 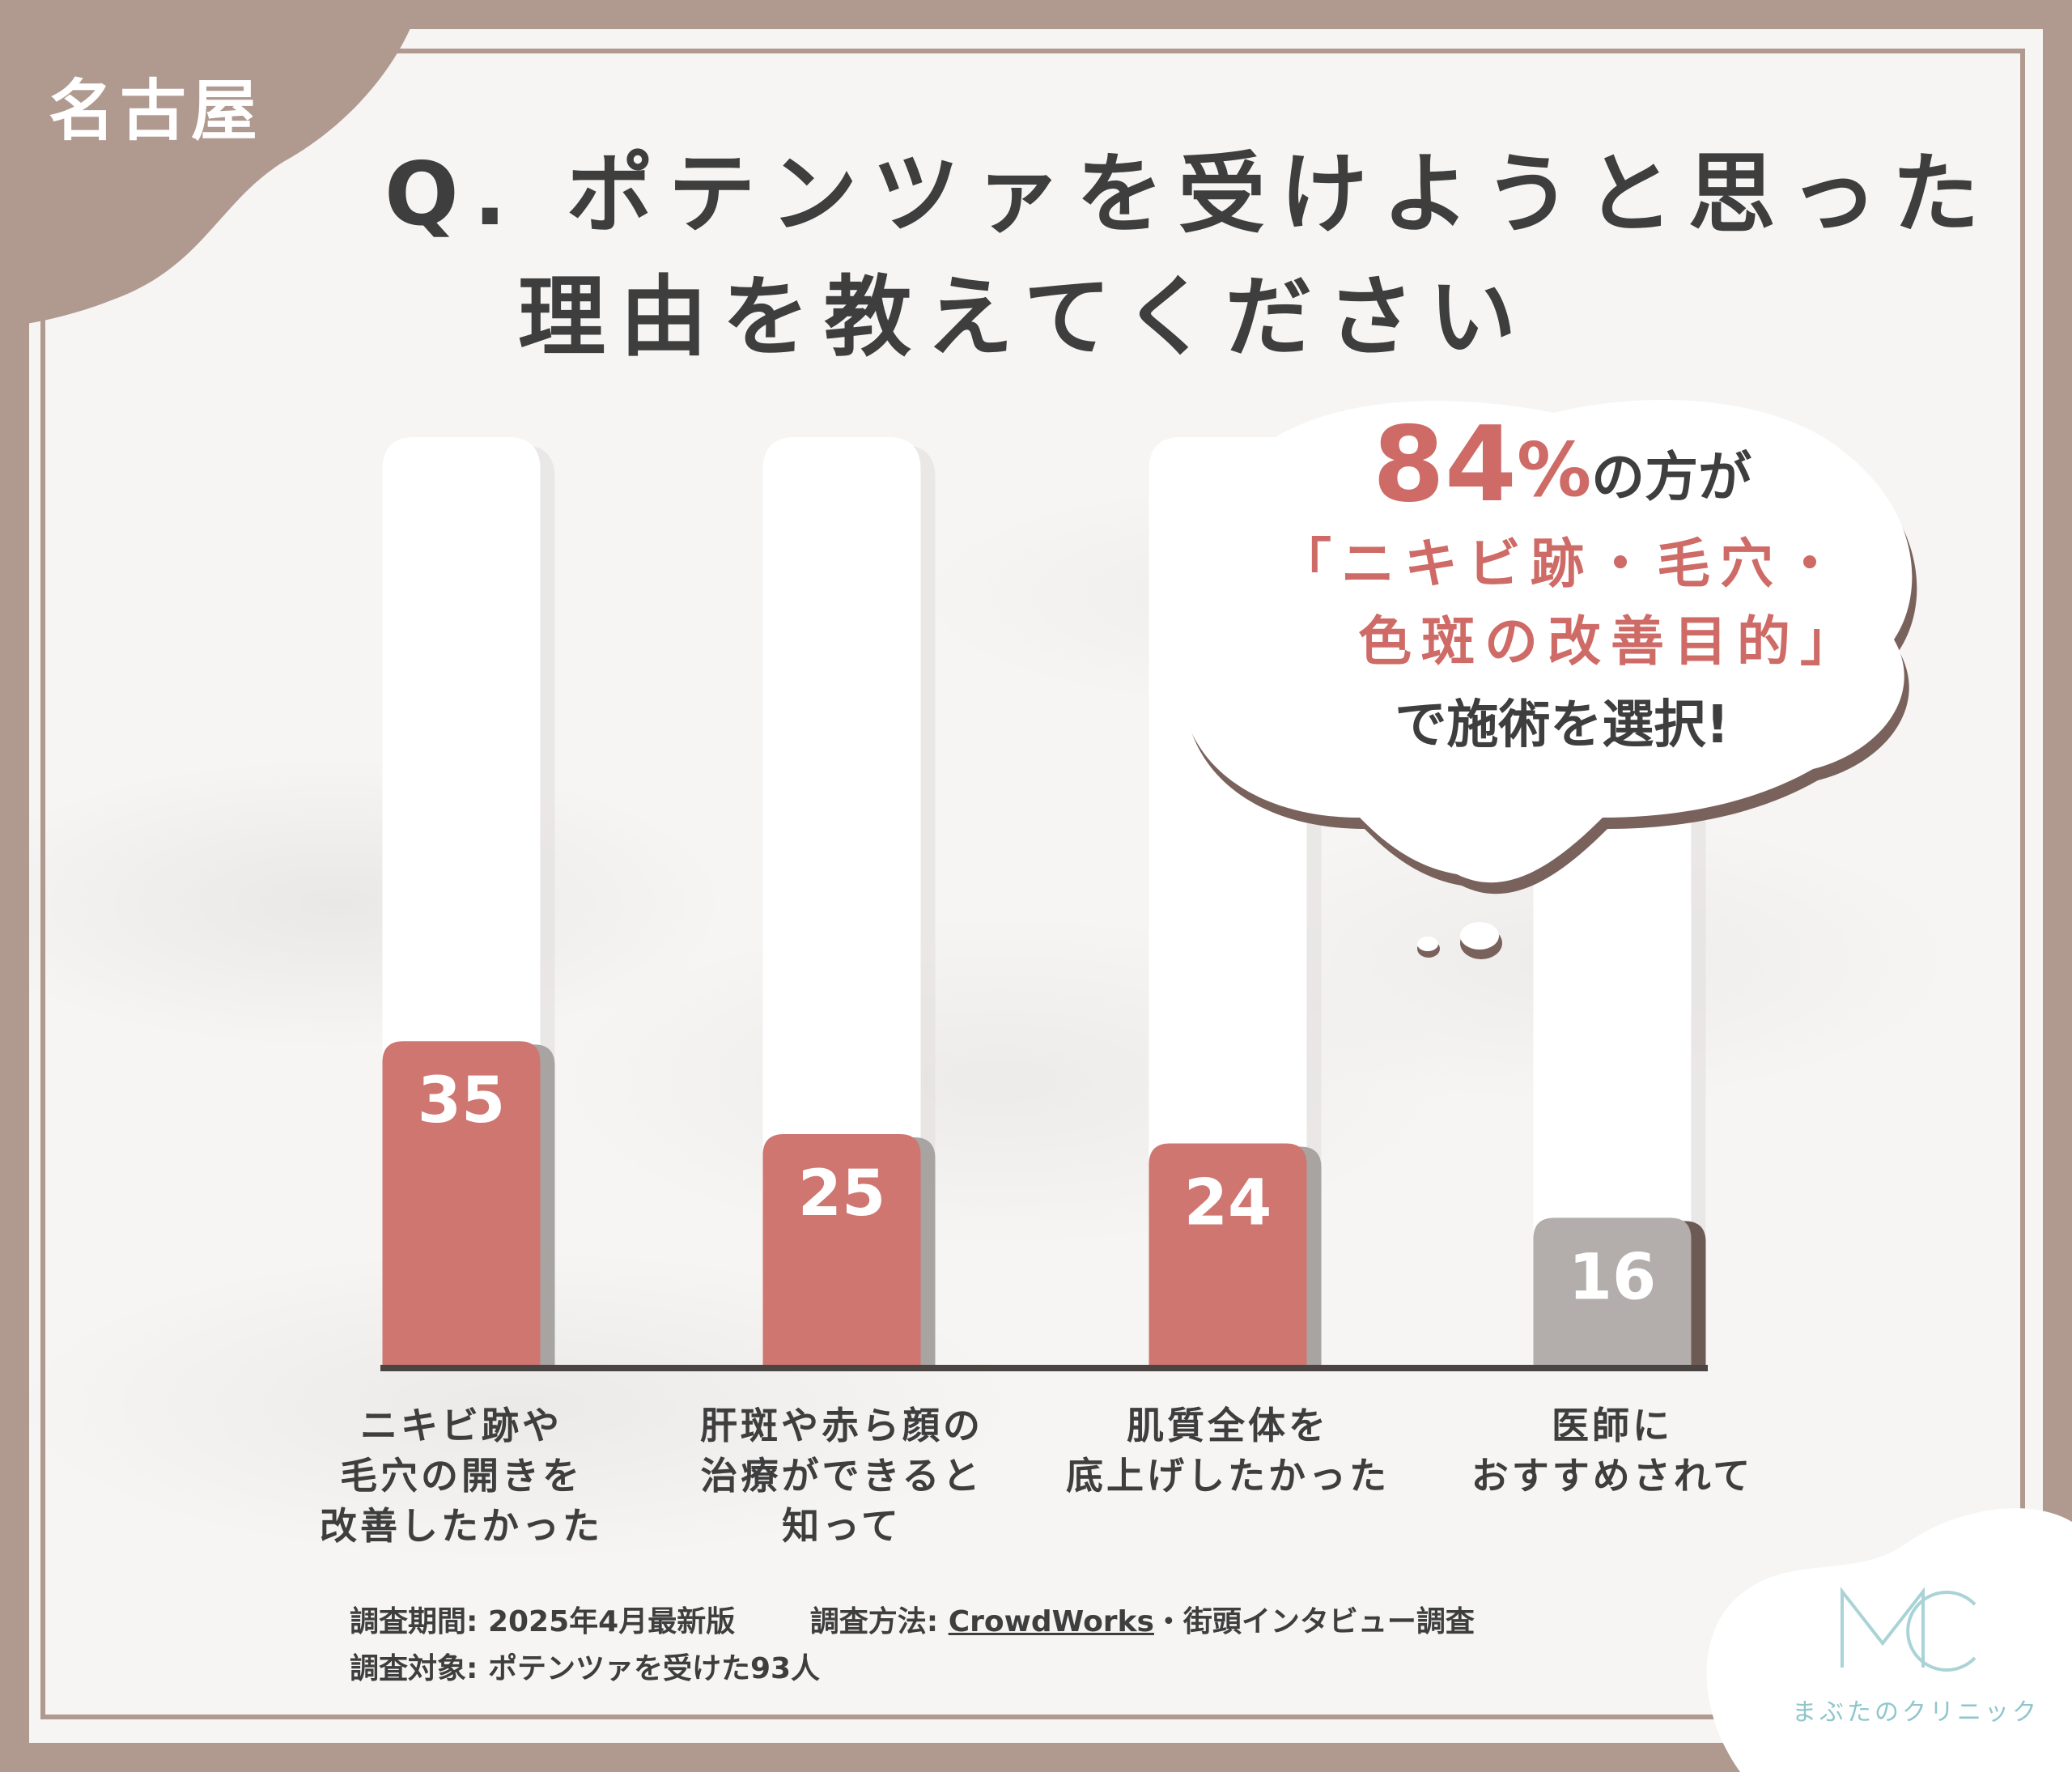 What do you see at coordinates (874, 1622) in the screenshot?
I see `survey-method-label: 調査方法:` at bounding box center [874, 1622].